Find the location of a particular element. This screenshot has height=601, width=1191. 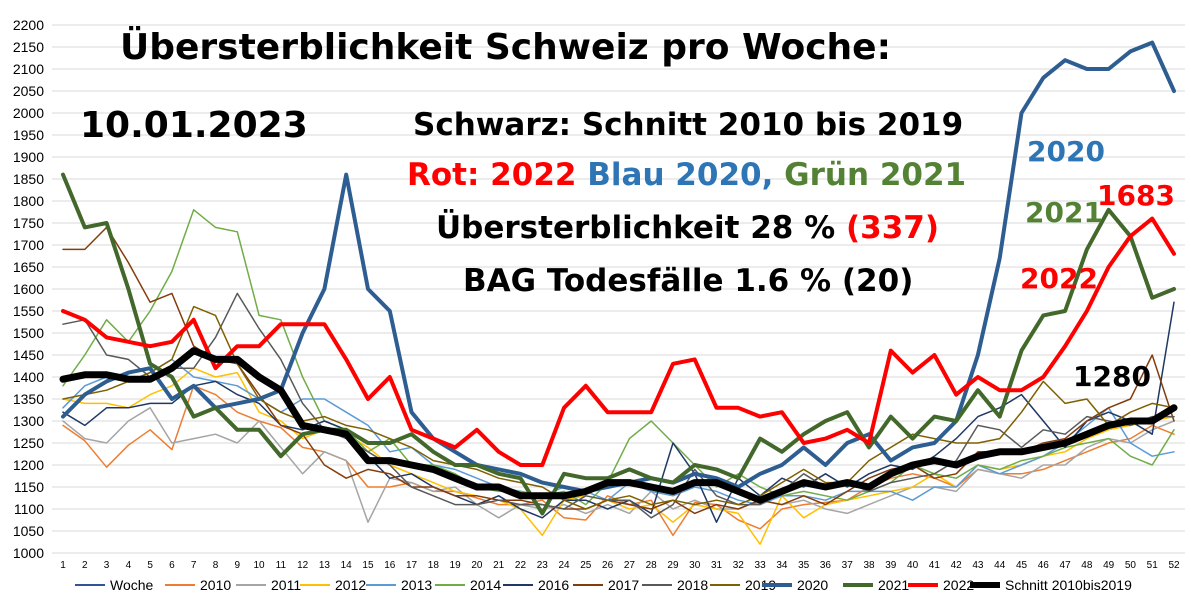

legend-label: 2019 is located at coordinates (760, 585).